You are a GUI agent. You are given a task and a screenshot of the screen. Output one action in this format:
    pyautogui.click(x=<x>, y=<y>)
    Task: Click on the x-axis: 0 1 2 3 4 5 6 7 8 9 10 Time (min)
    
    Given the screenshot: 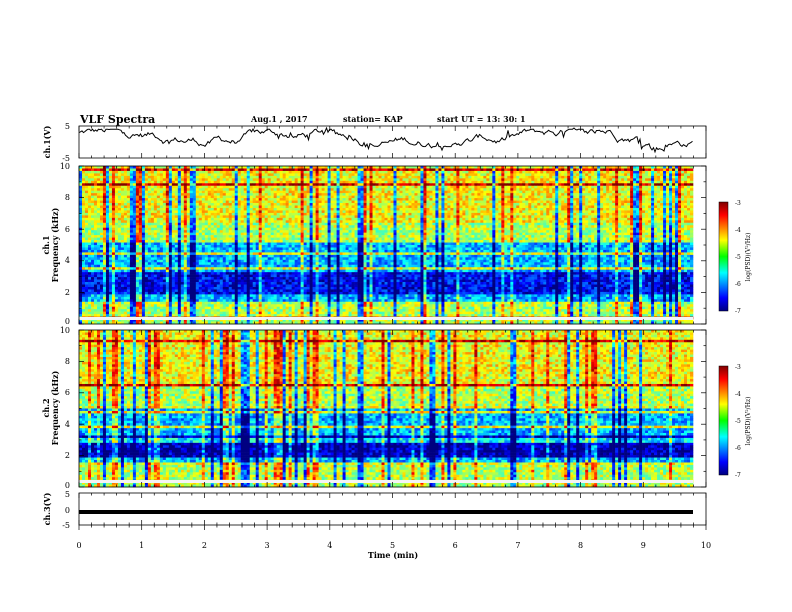 What is the action you would take?
    pyautogui.click(x=393, y=550)
    